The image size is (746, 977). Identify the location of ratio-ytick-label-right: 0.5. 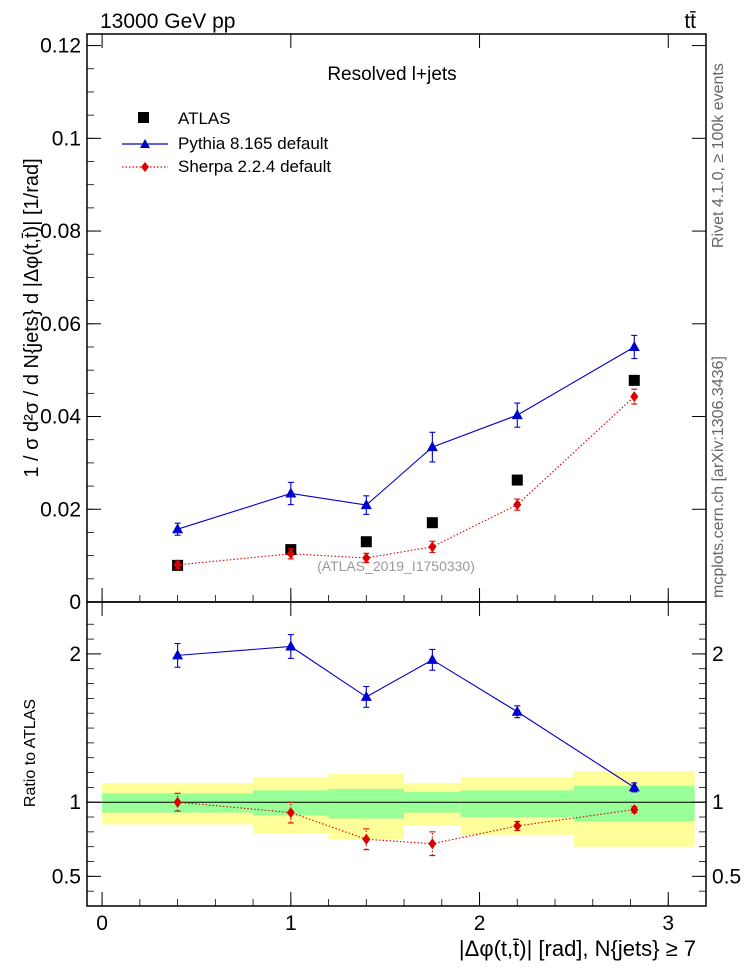
(726, 876).